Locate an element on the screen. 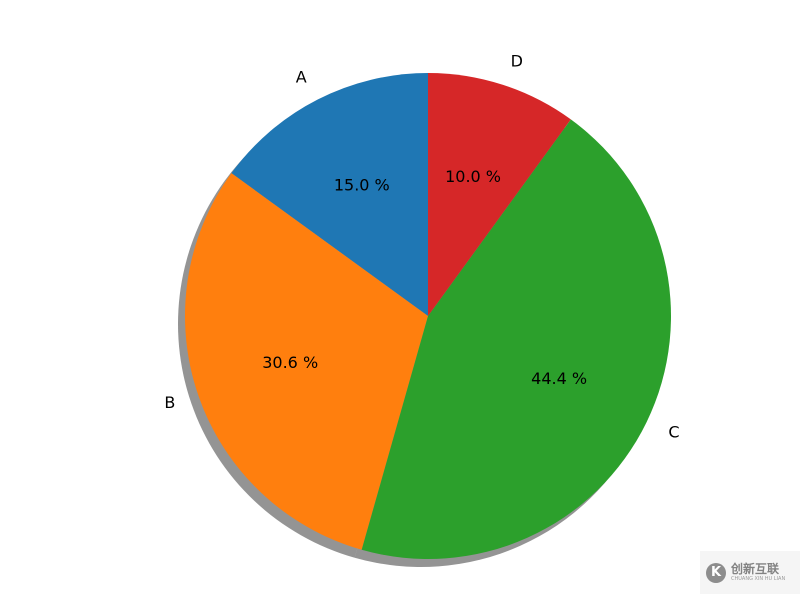 The image size is (800, 594). pie-category-label-c: C is located at coordinates (673, 431).